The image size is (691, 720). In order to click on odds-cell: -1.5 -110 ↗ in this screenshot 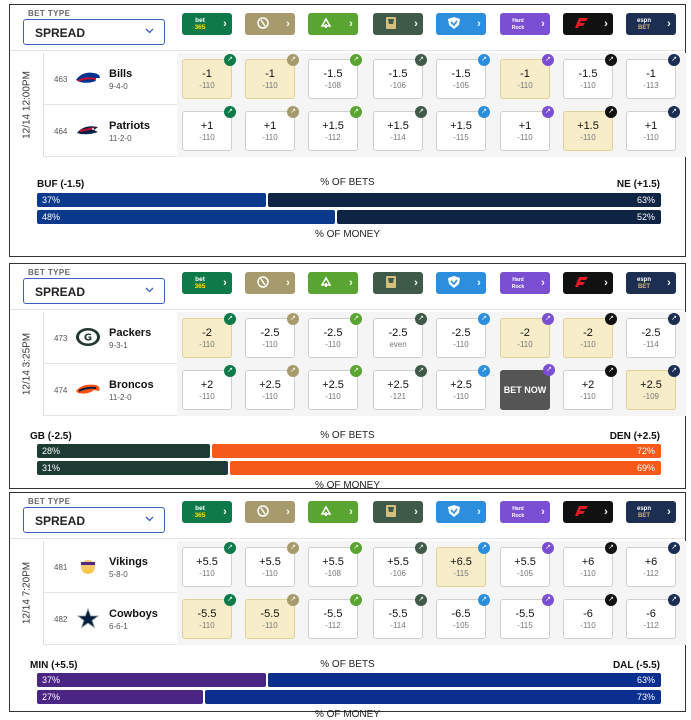, I will do `click(590, 76)`.